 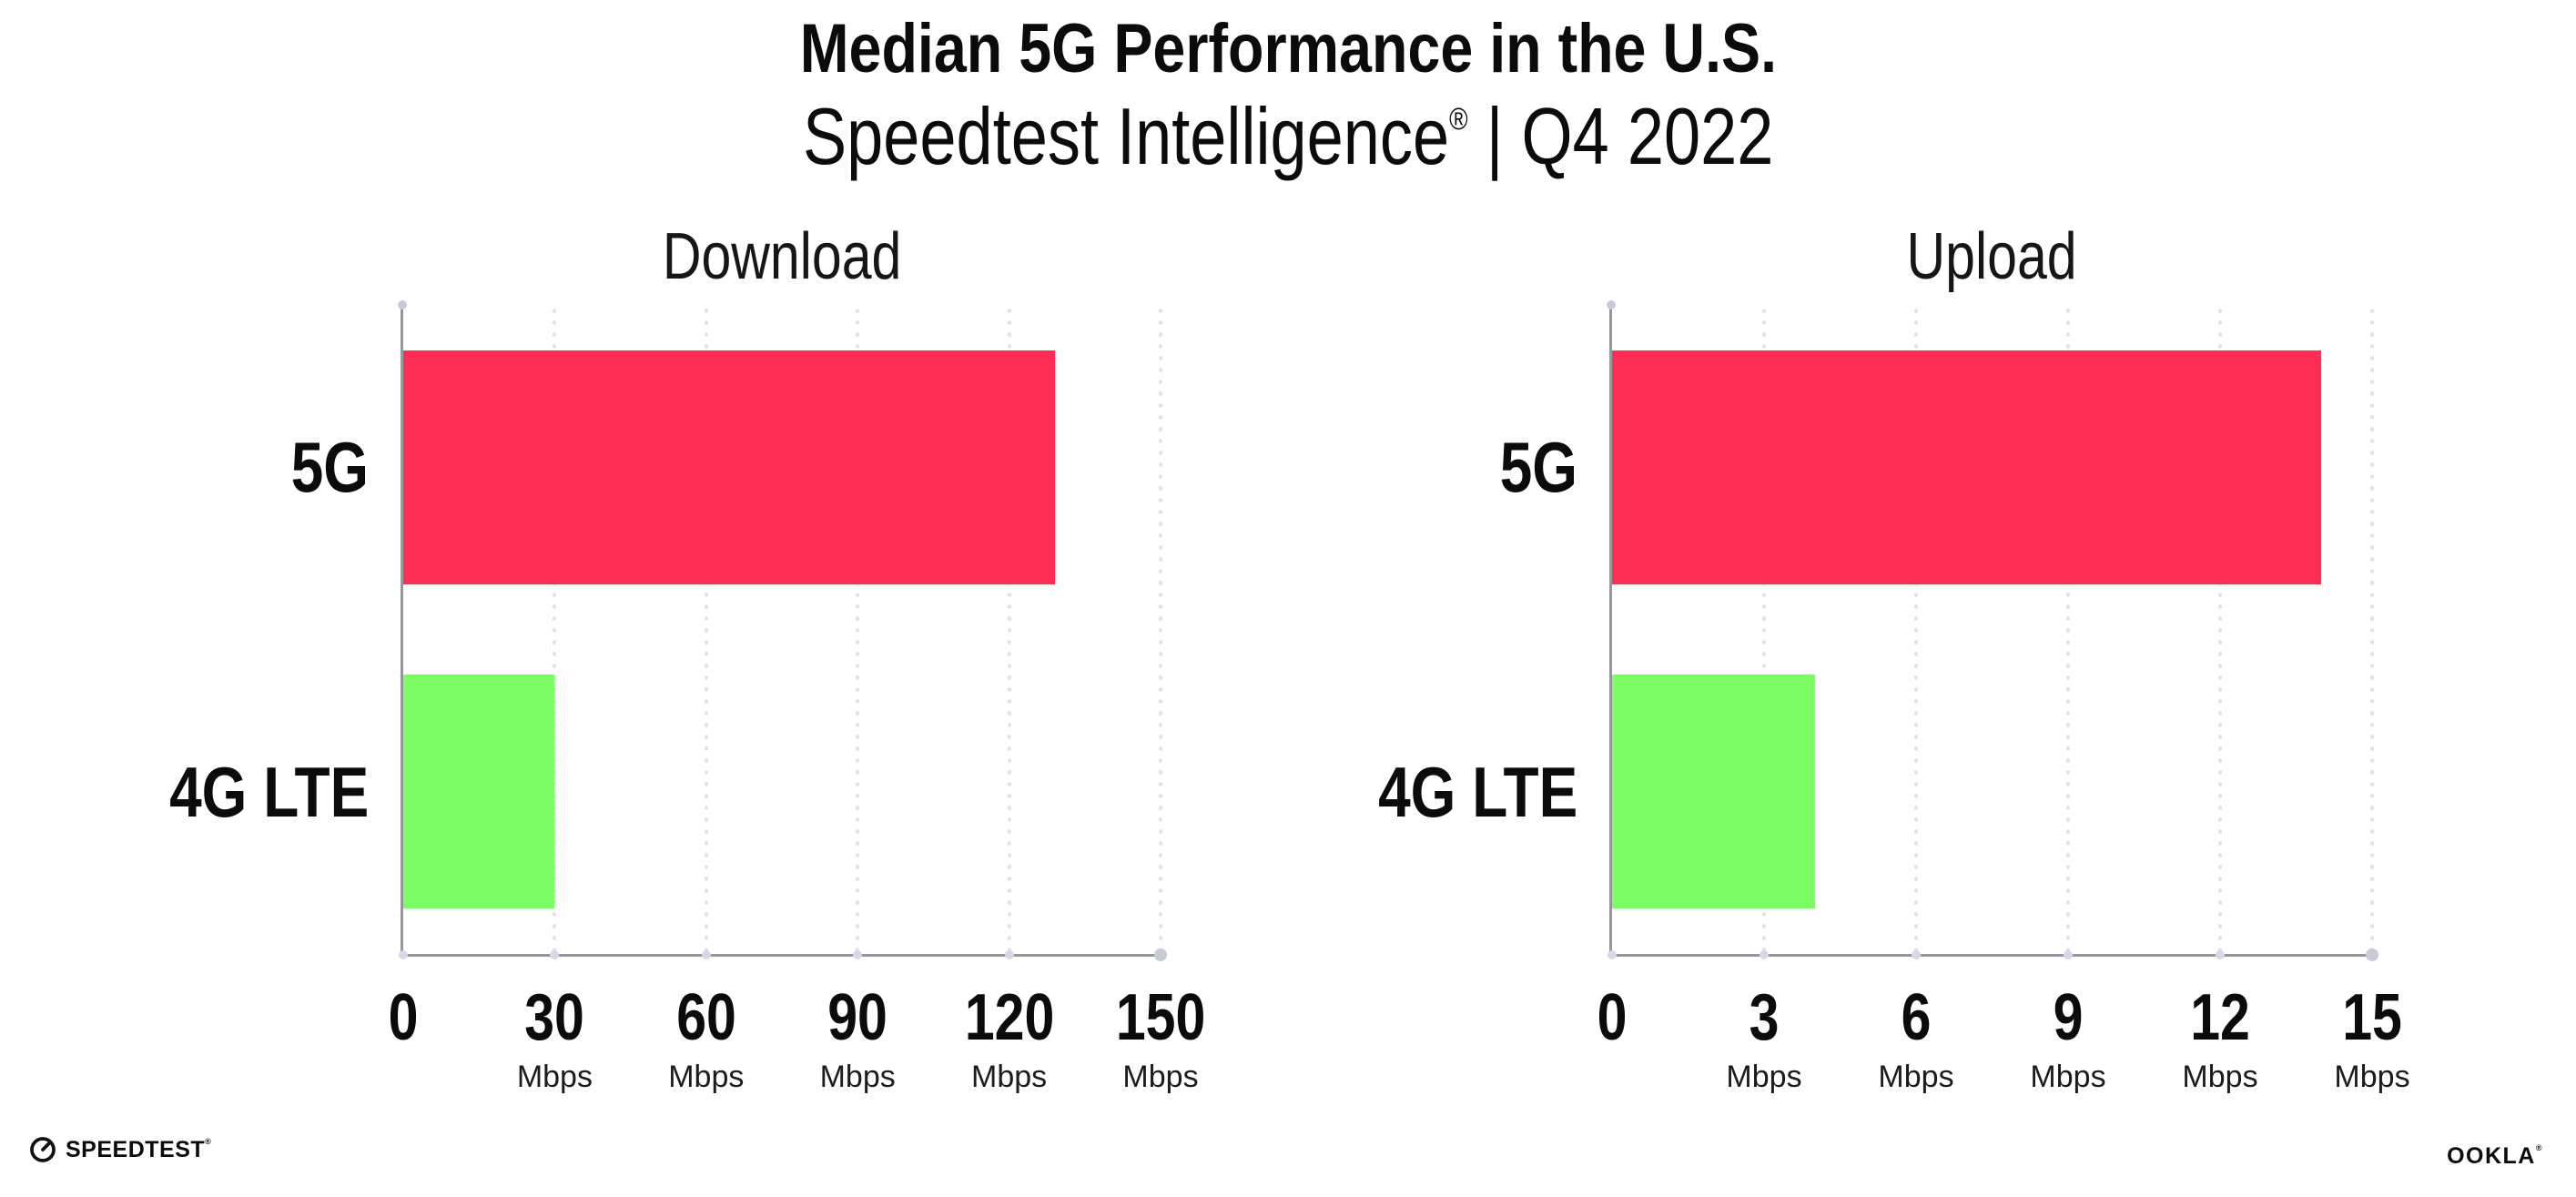 What do you see at coordinates (1125, 136) in the screenshot?
I see `subtitle-product: Speedtest Intelligence` at bounding box center [1125, 136].